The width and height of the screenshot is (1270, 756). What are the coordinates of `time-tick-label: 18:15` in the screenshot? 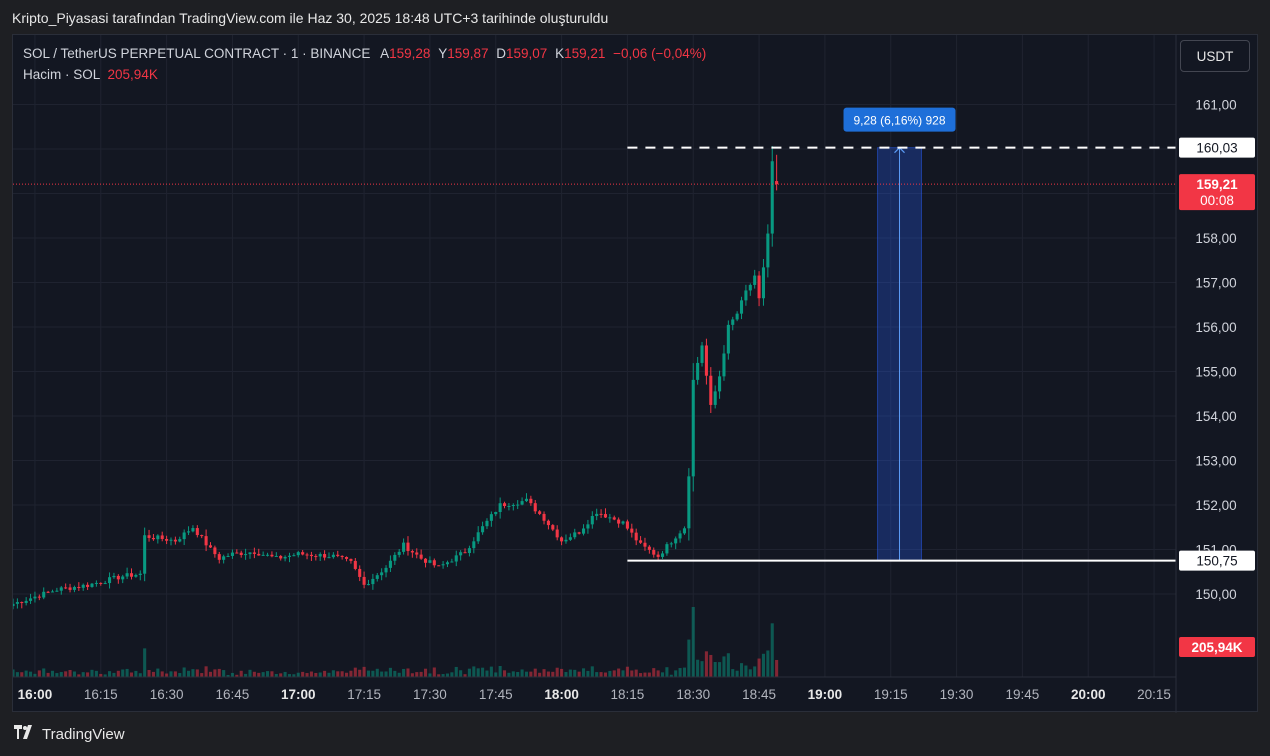 It's located at (628, 694).